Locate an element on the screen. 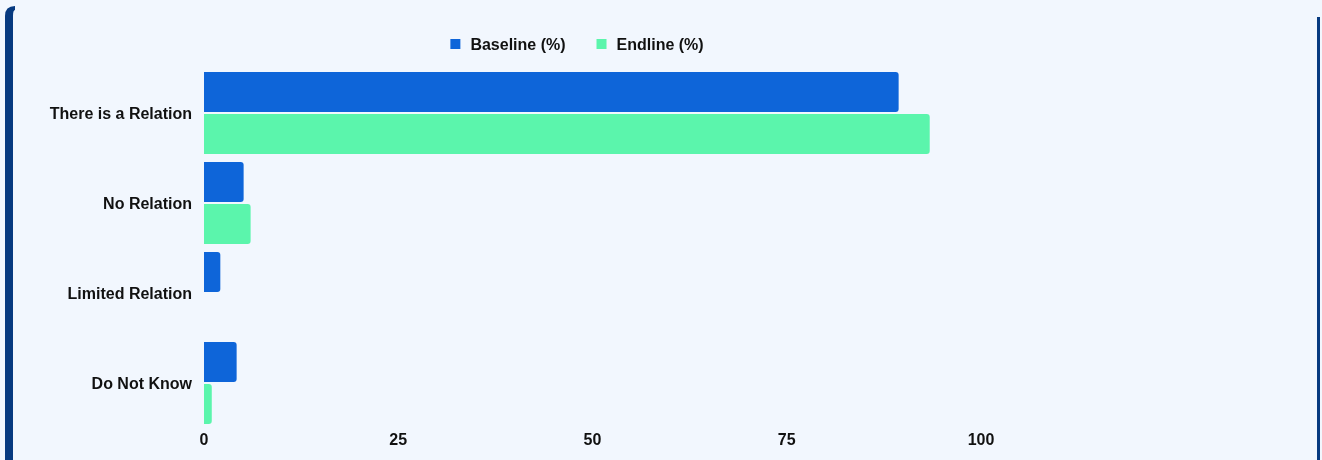 The height and width of the screenshot is (460, 1322). x-tick-label: 75 is located at coordinates (786, 439).